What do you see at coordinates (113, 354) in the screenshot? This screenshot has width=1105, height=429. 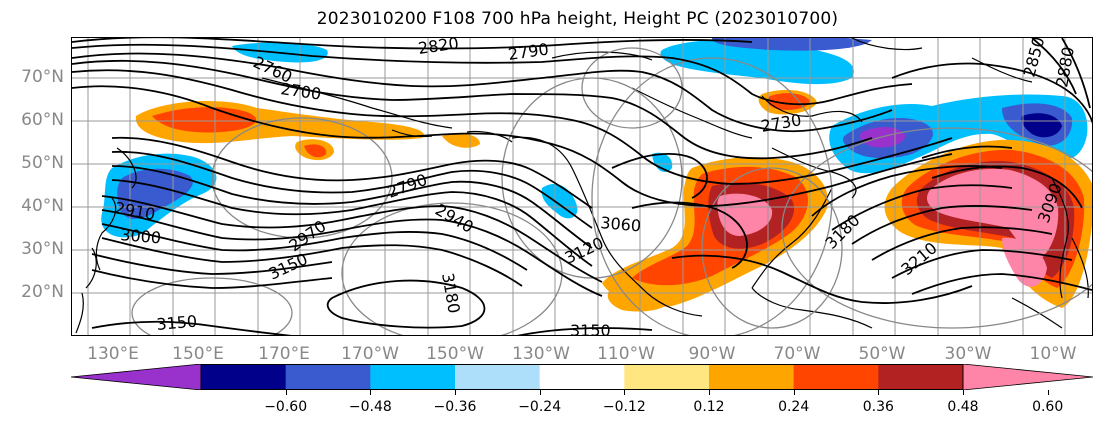 I see `lon-label-130e: 130°E` at bounding box center [113, 354].